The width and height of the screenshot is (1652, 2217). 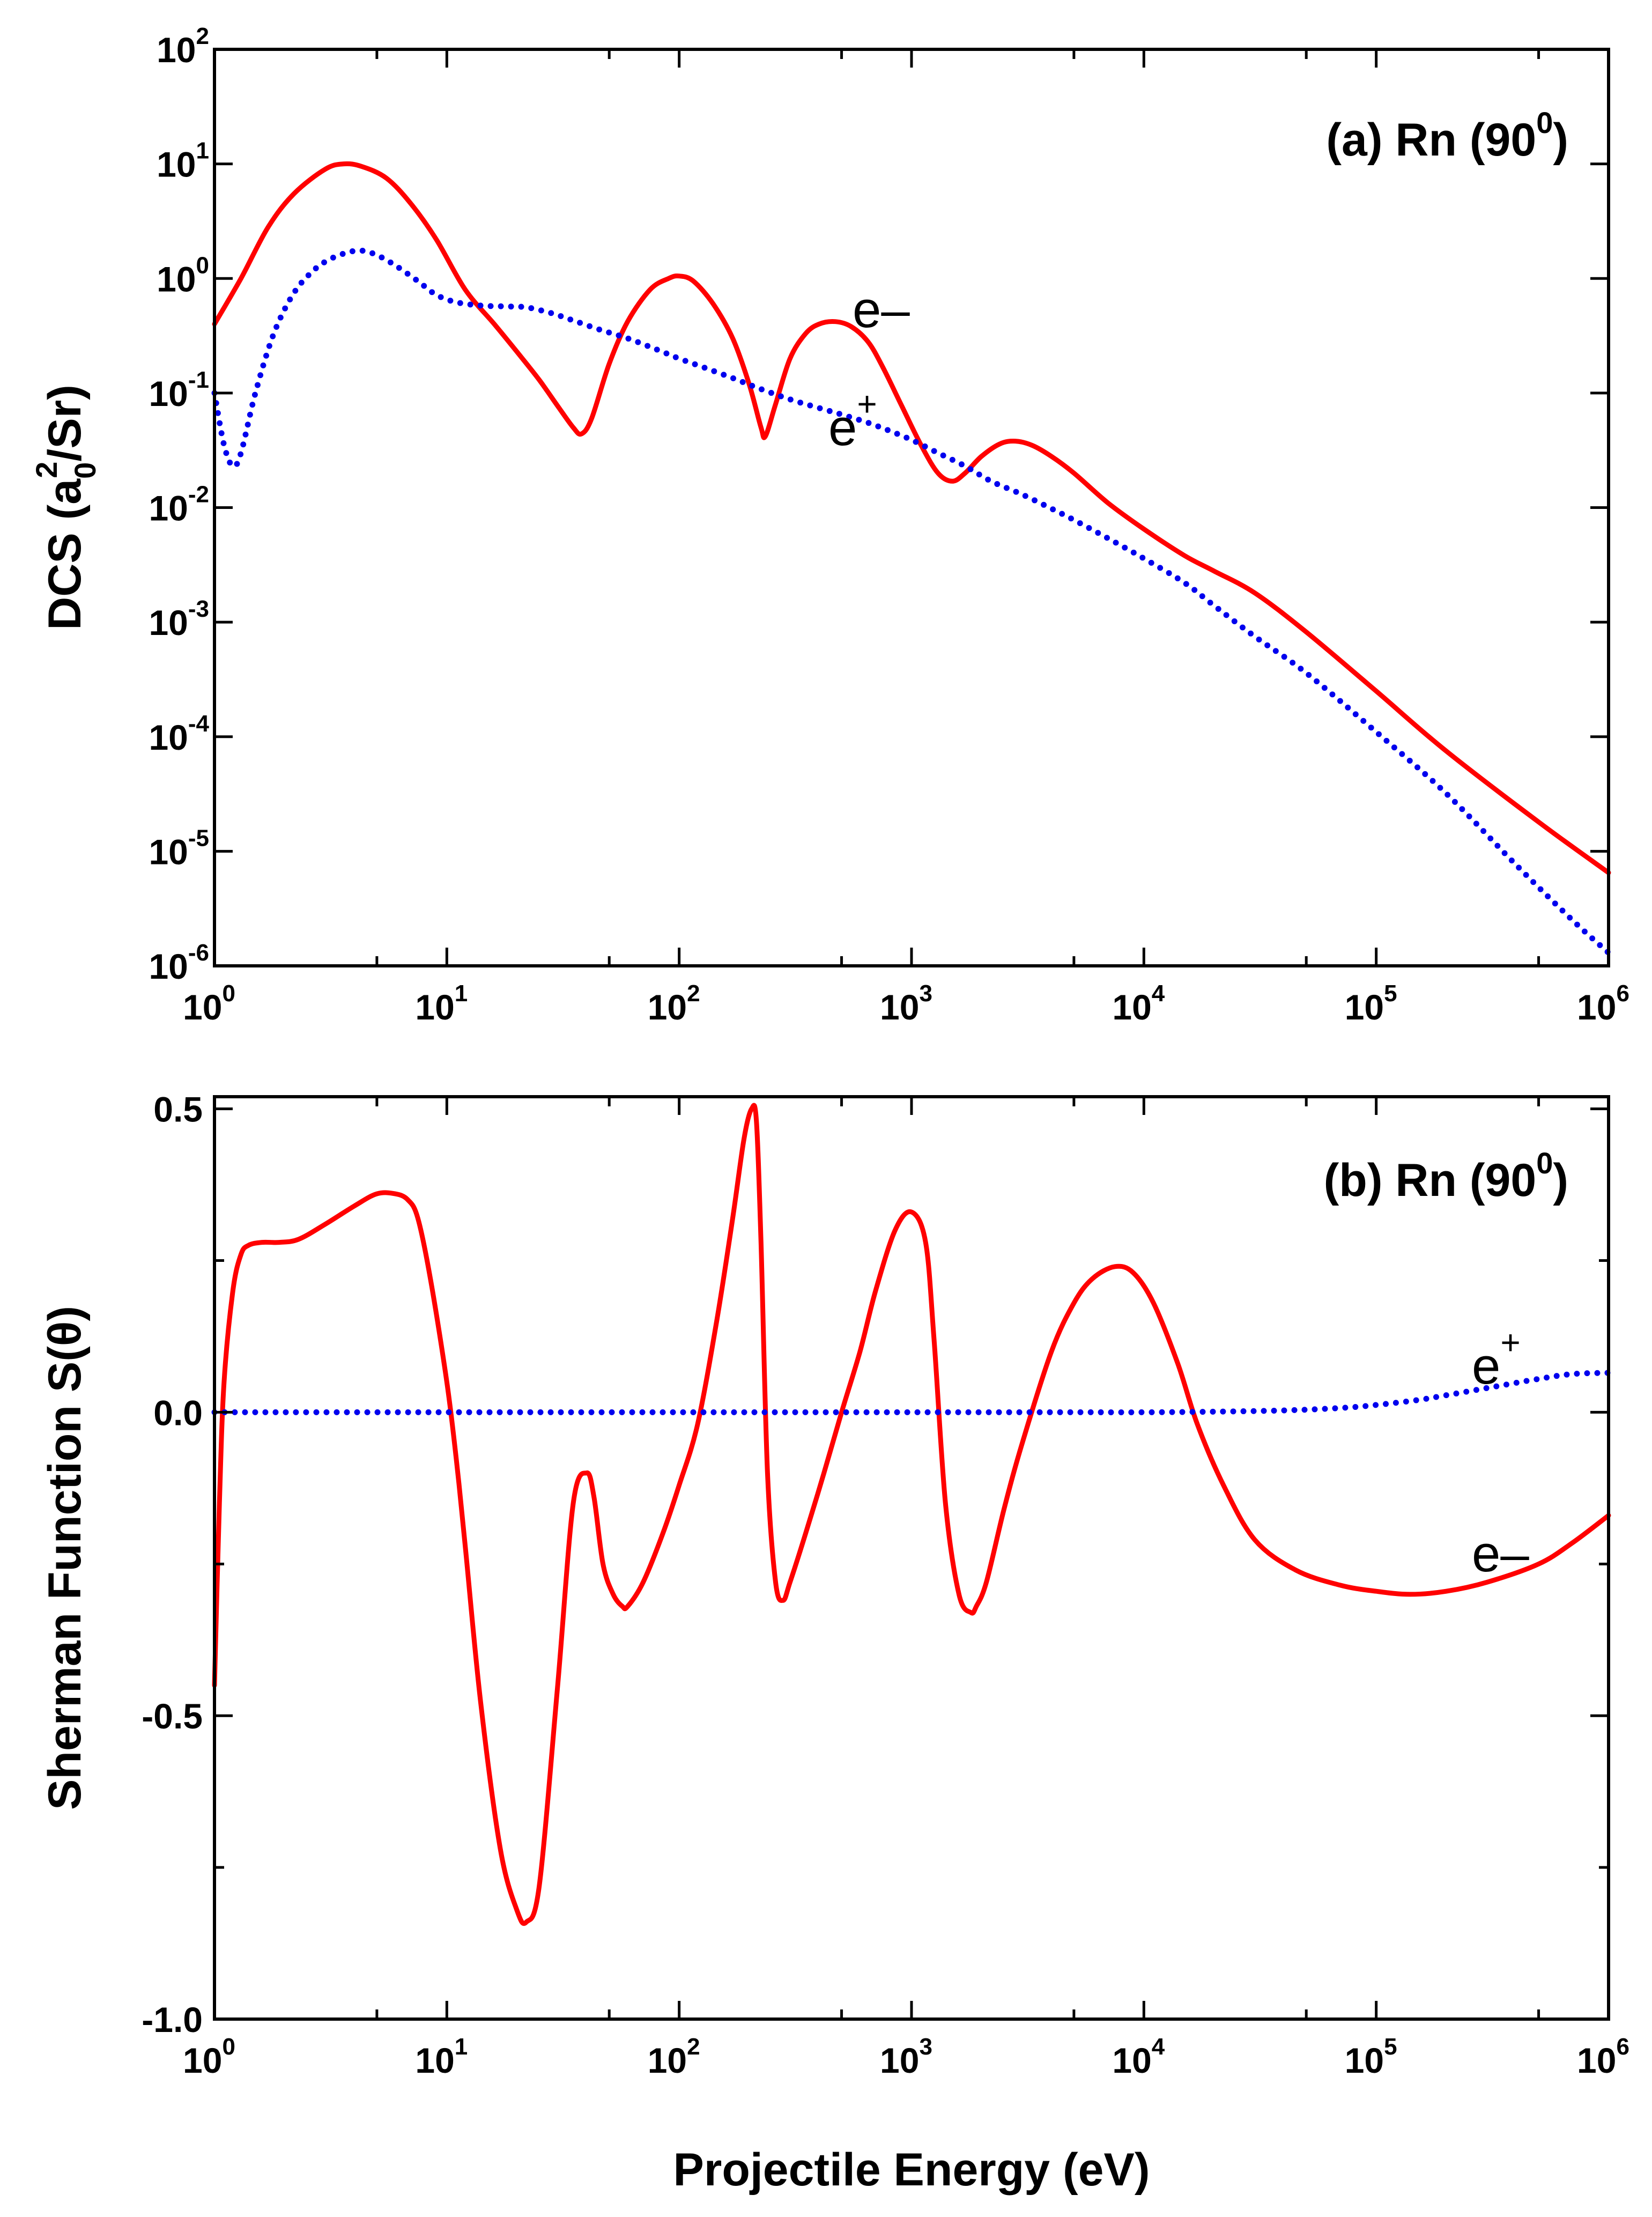 What do you see at coordinates (1371, 2057) in the screenshot?
I see `panel-b-xtick-label: 10⁵` at bounding box center [1371, 2057].